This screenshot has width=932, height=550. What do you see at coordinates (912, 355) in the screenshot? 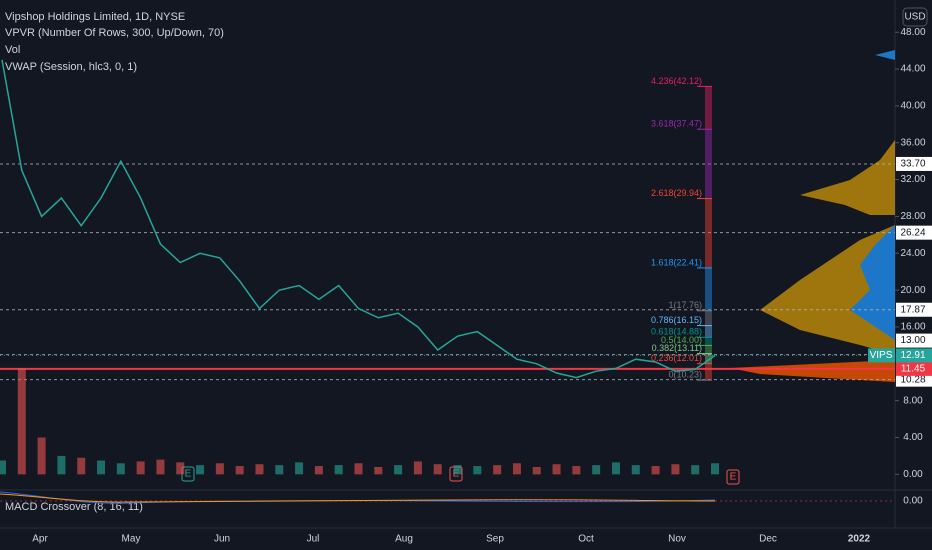
I see `last-price-label: 12.91` at bounding box center [912, 355].